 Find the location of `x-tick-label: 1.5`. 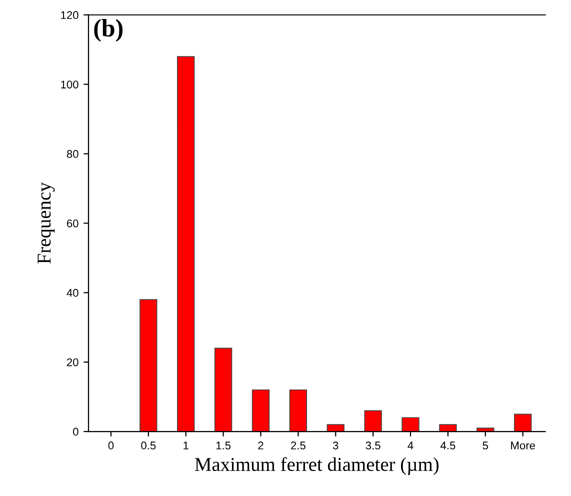

x-tick-label: 1.5 is located at coordinates (223, 446).